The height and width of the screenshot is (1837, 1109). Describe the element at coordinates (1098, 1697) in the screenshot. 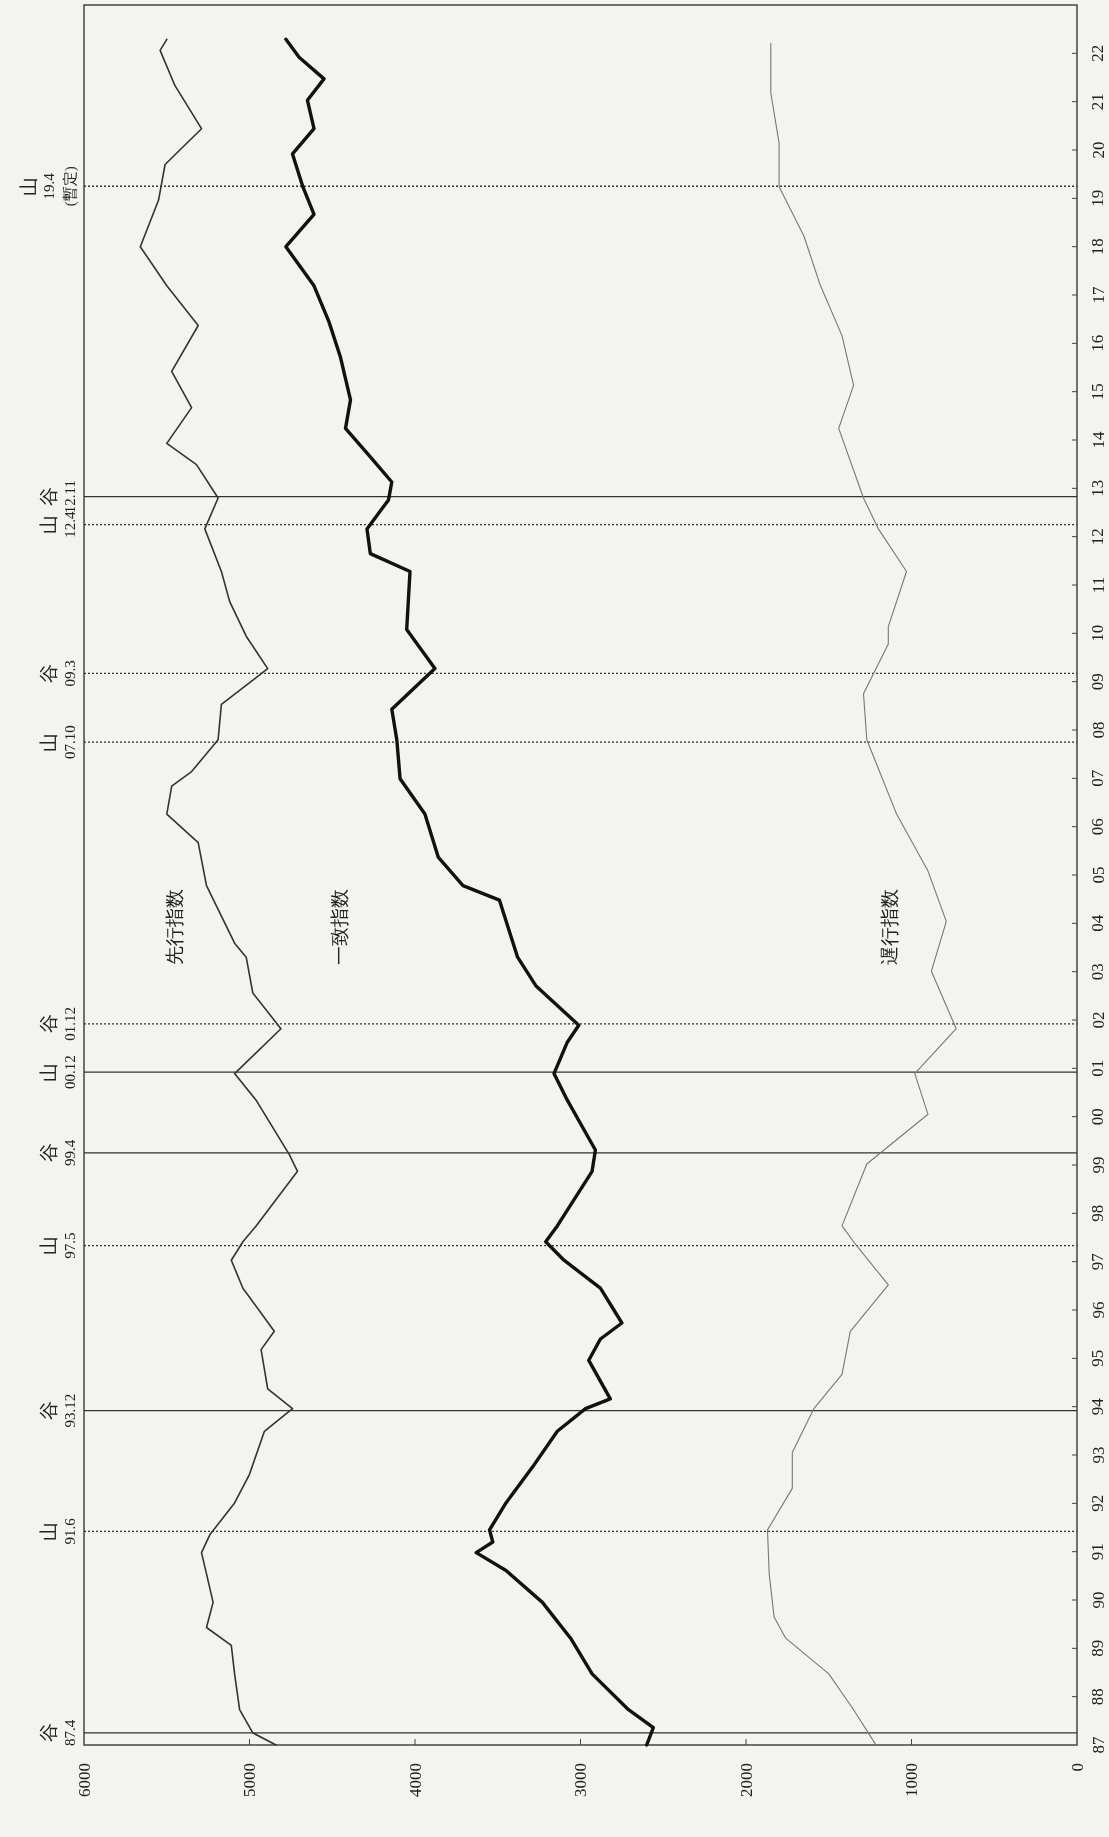

I see `y-tick-label: 88` at that location.